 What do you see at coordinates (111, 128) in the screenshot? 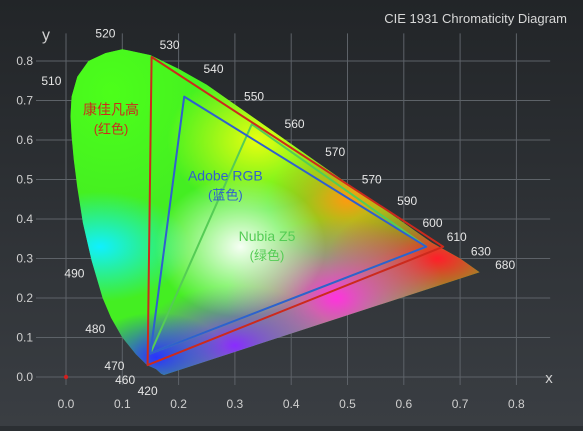
I see `series-label-note: (红色)` at bounding box center [111, 128].